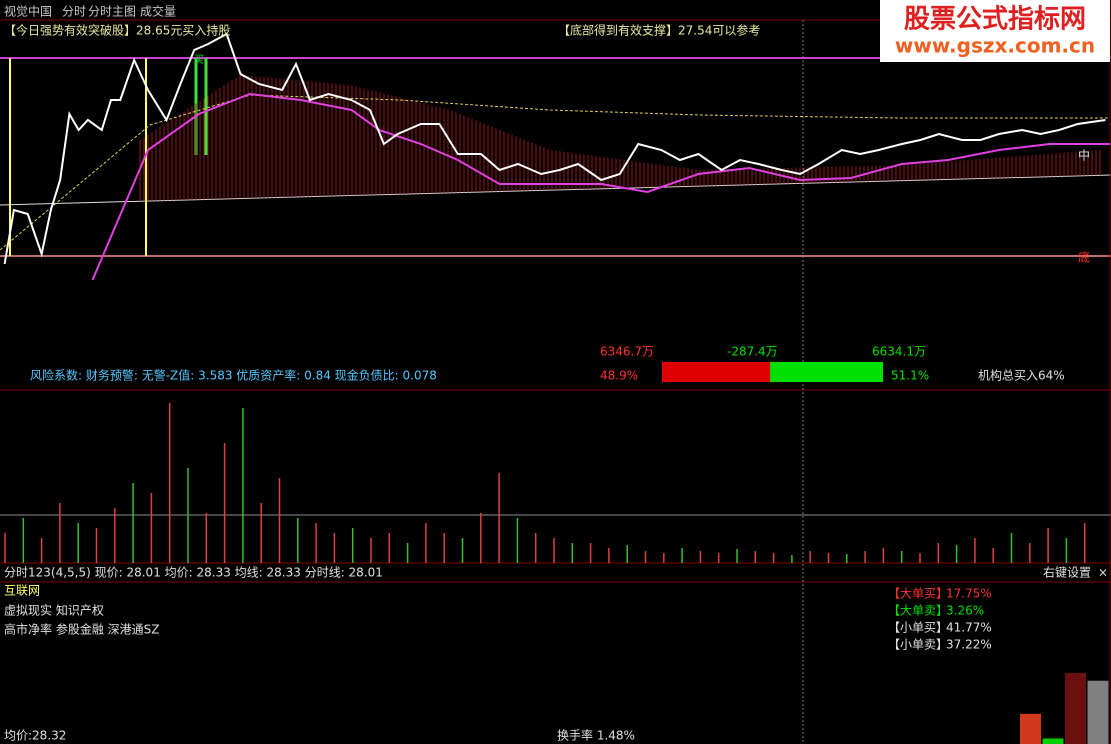  Describe the element at coordinates (112, 12) in the screenshot. I see `tab: 分时主图` at that location.